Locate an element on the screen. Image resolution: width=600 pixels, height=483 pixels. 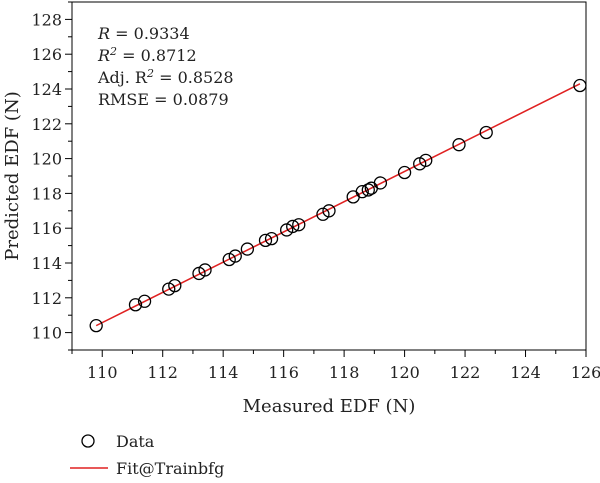
y-tick-label: 124 is located at coordinates (46, 89).